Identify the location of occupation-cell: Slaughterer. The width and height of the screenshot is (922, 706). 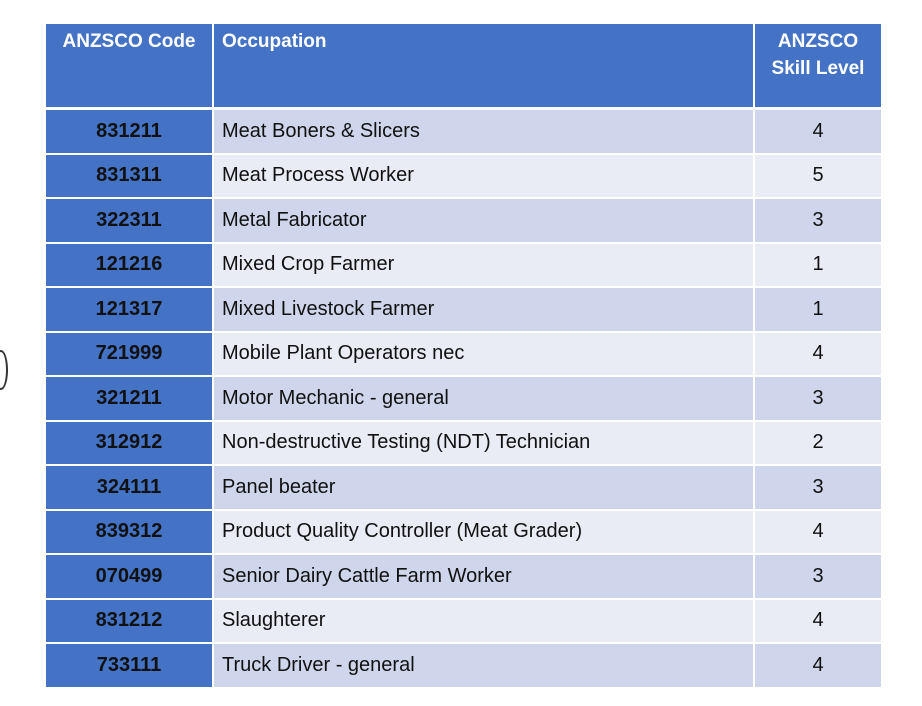
(484, 621).